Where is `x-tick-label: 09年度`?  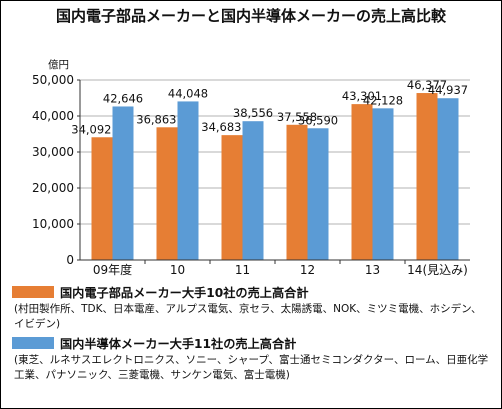
x-tick-label: 09年度 is located at coordinates (112, 269).